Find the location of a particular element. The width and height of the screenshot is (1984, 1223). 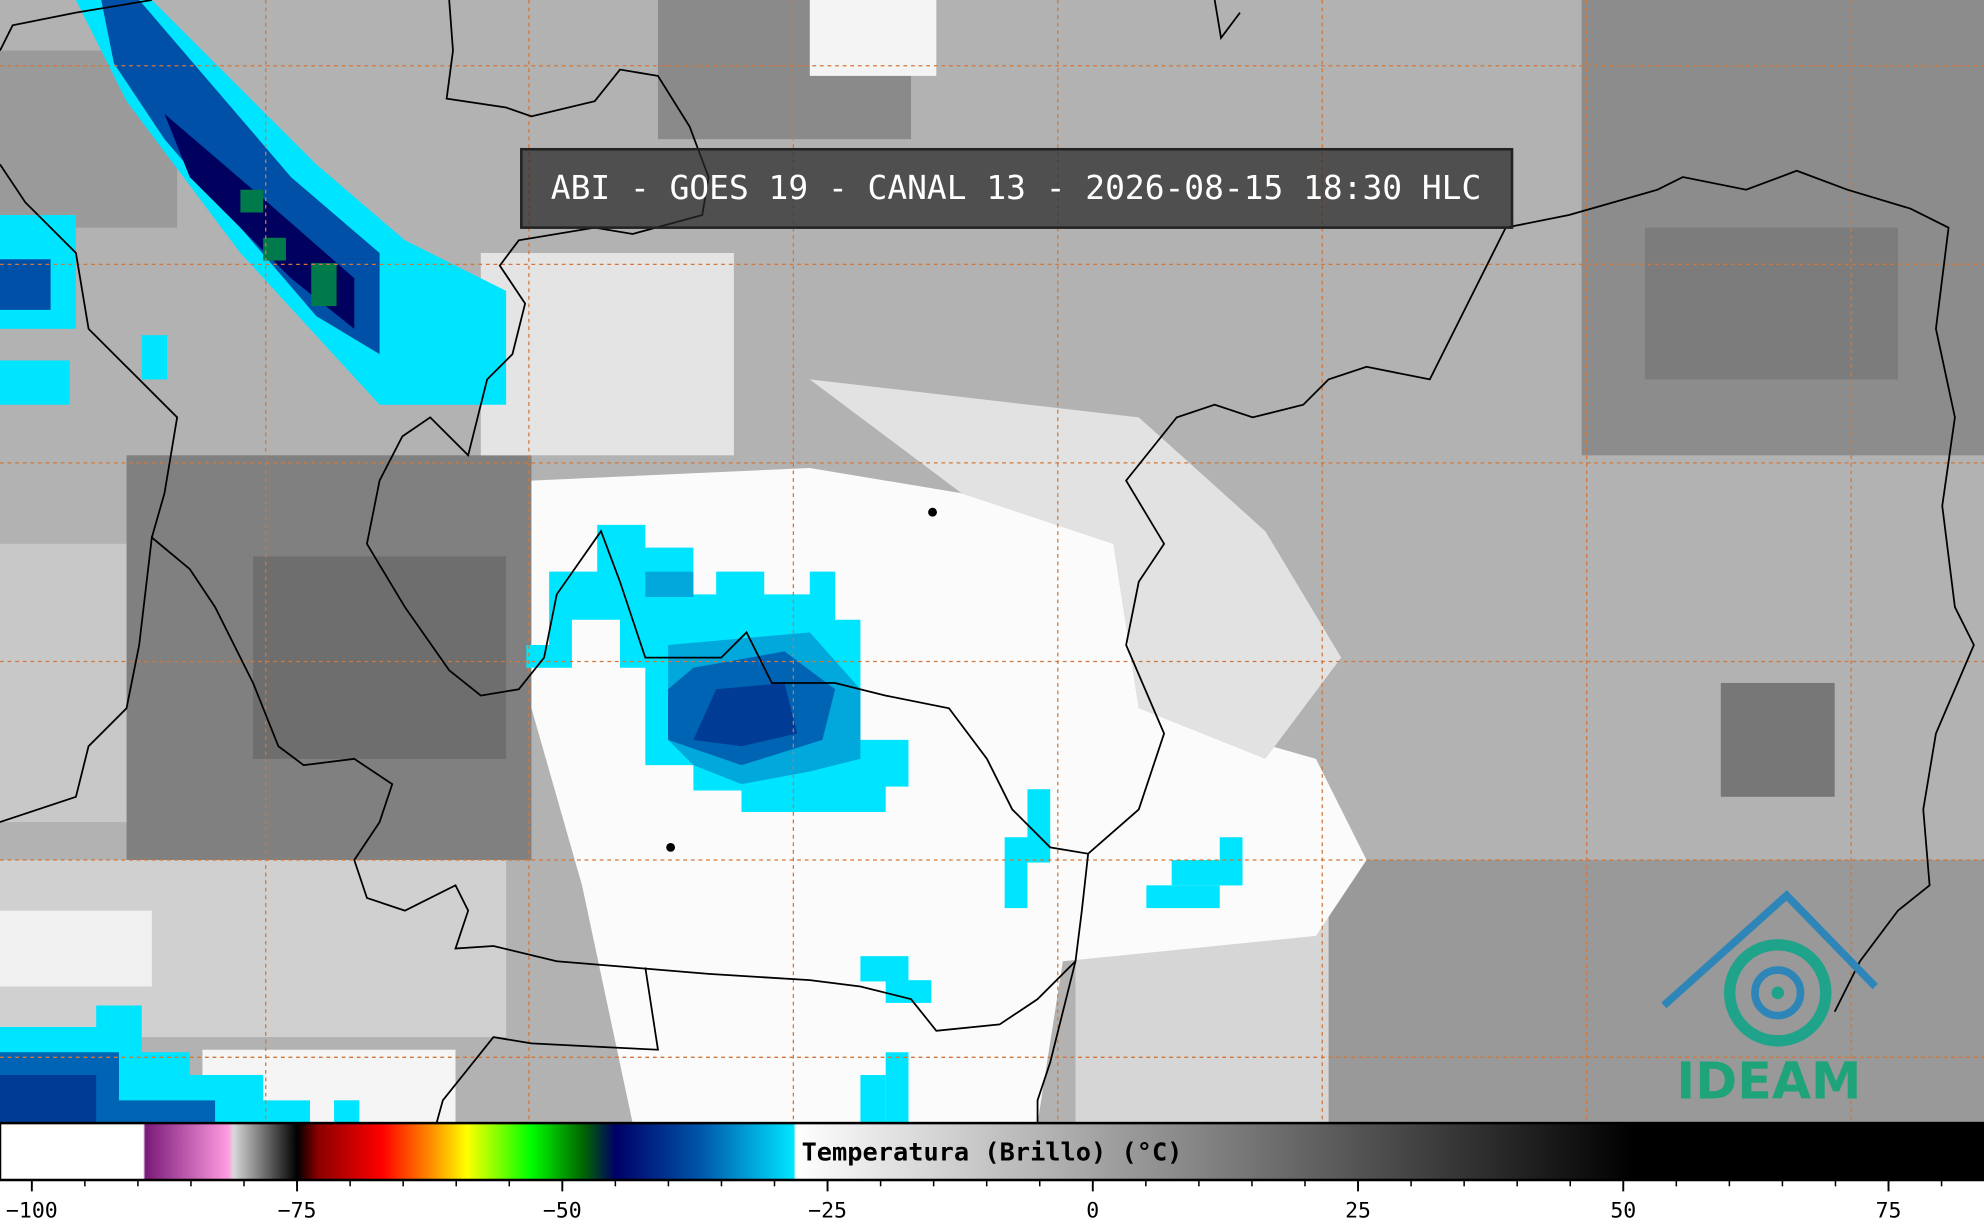

tick-label: −50 is located at coordinates (562, 1211).